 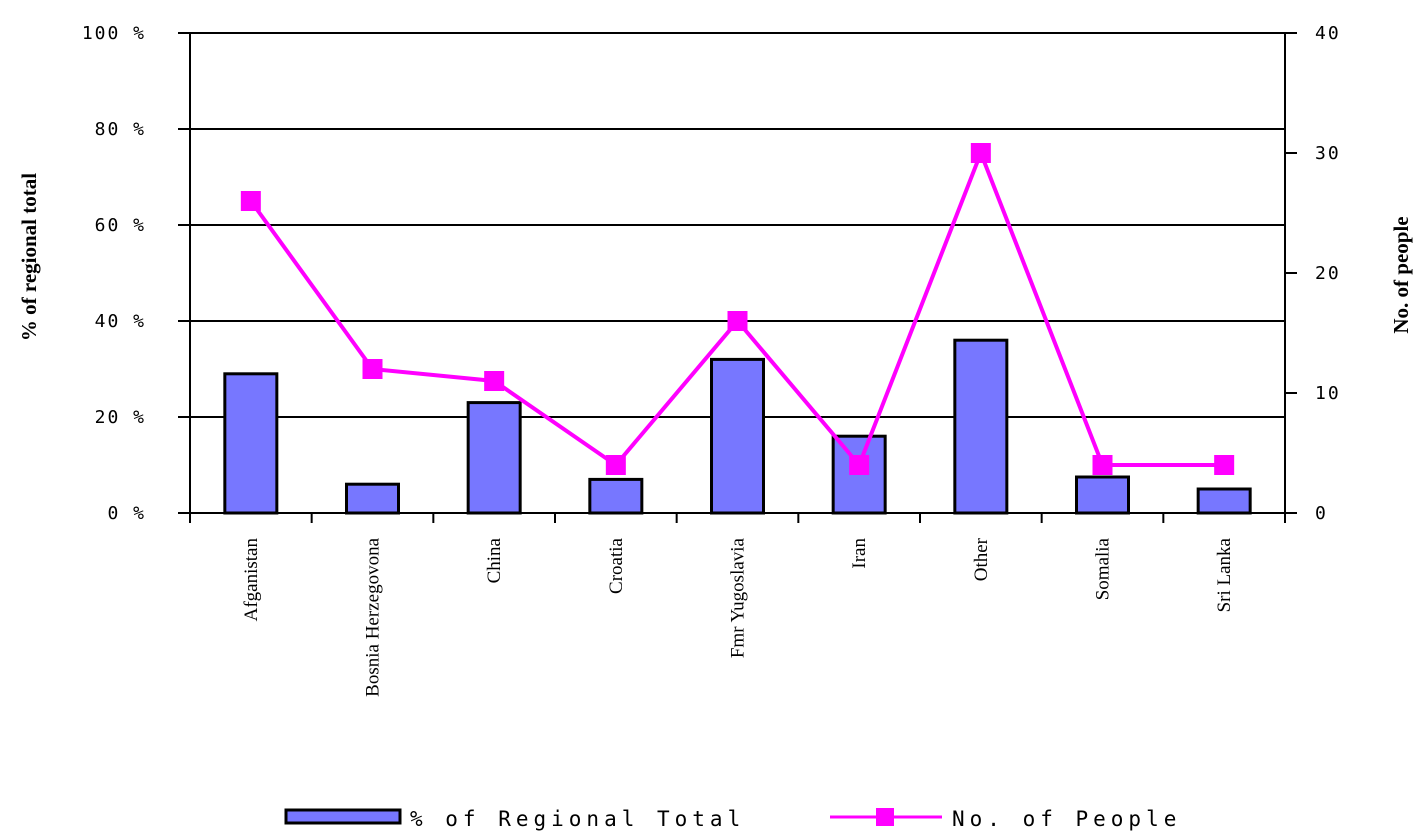 What do you see at coordinates (1328, 393) in the screenshot?
I see `y-right-tick-label: 10` at bounding box center [1328, 393].